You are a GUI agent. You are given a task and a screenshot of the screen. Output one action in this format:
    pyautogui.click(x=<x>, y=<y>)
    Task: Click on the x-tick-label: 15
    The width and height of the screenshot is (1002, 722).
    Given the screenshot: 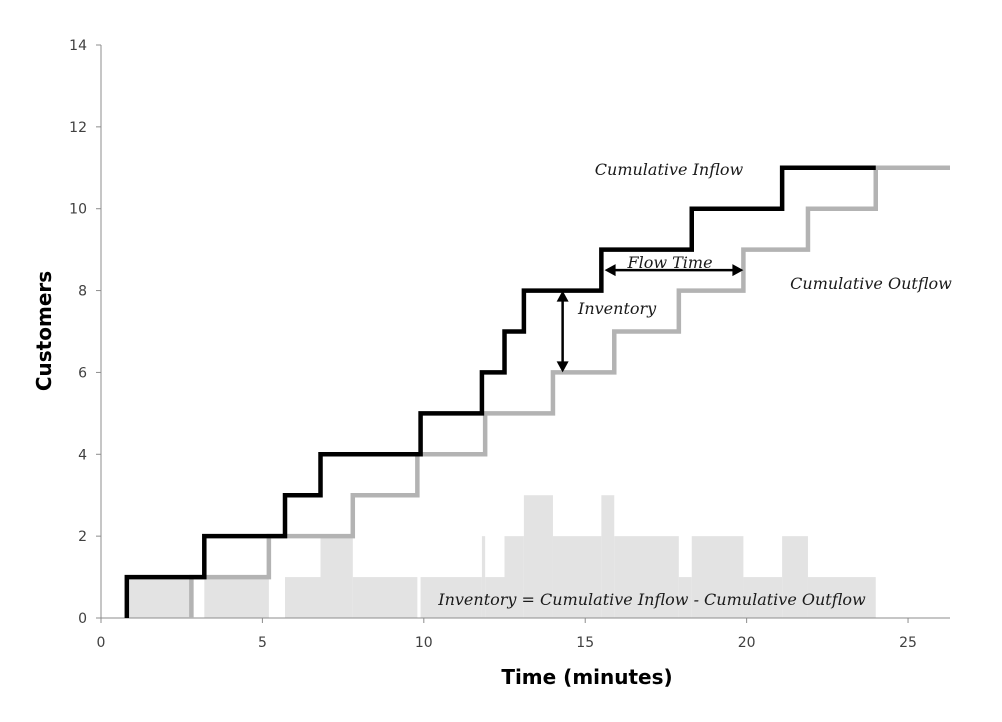 What is the action you would take?
    pyautogui.click(x=585, y=643)
    